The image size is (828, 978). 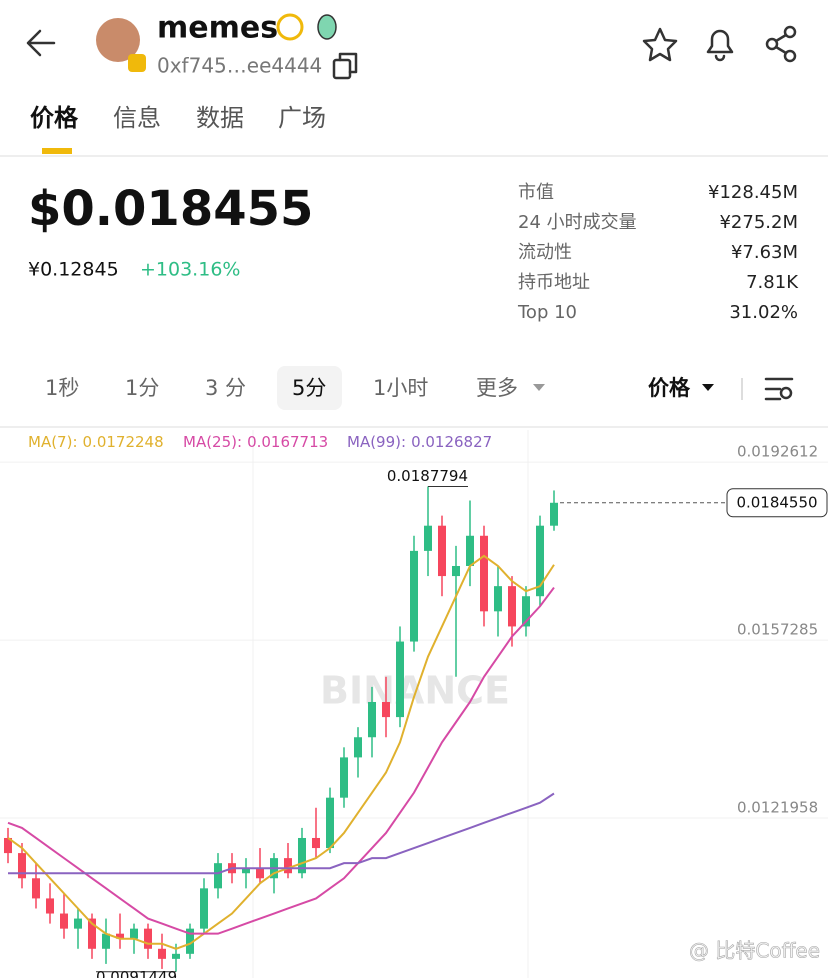 What do you see at coordinates (239, 66) in the screenshot?
I see `contract-address: 0xf745…ee4444` at bounding box center [239, 66].